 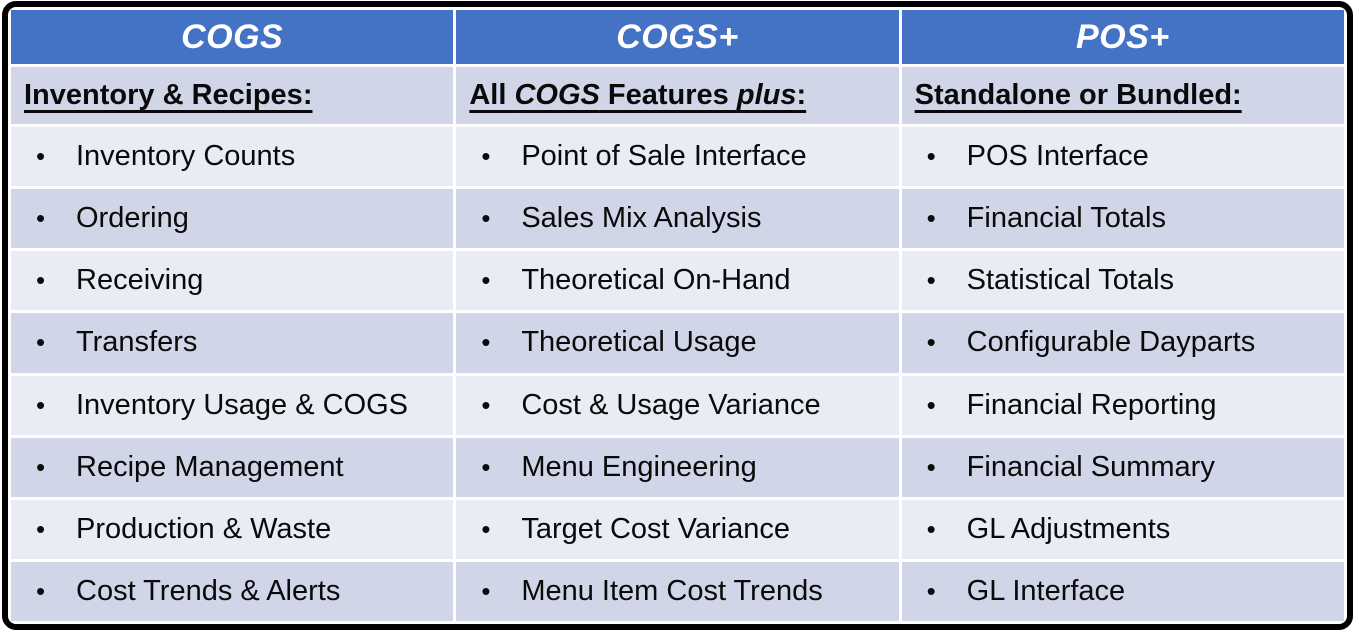 I want to click on feature-item: • Financial Totals, so click(x=1122, y=219).